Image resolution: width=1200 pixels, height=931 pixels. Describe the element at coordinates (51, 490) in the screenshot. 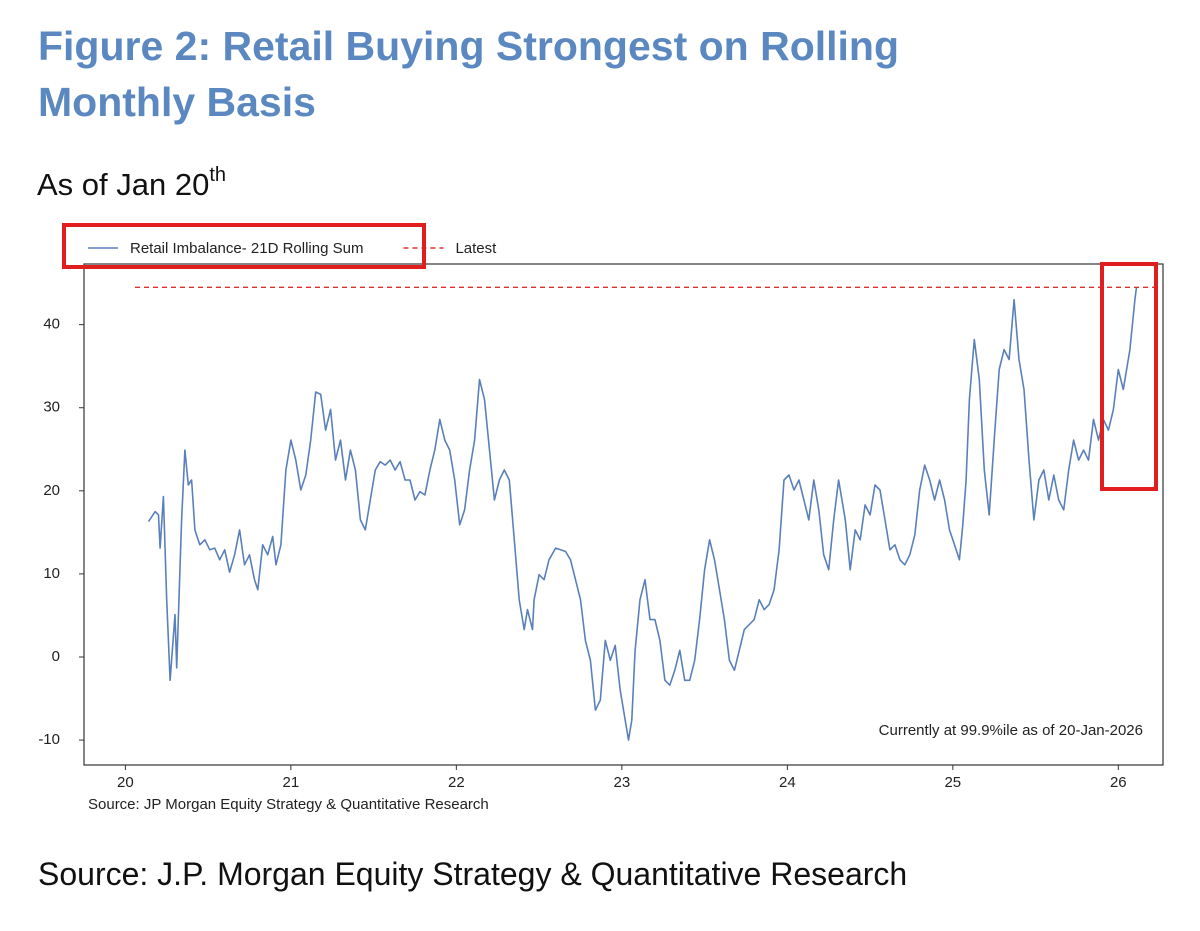

I see `y-tick-label: 20` at that location.